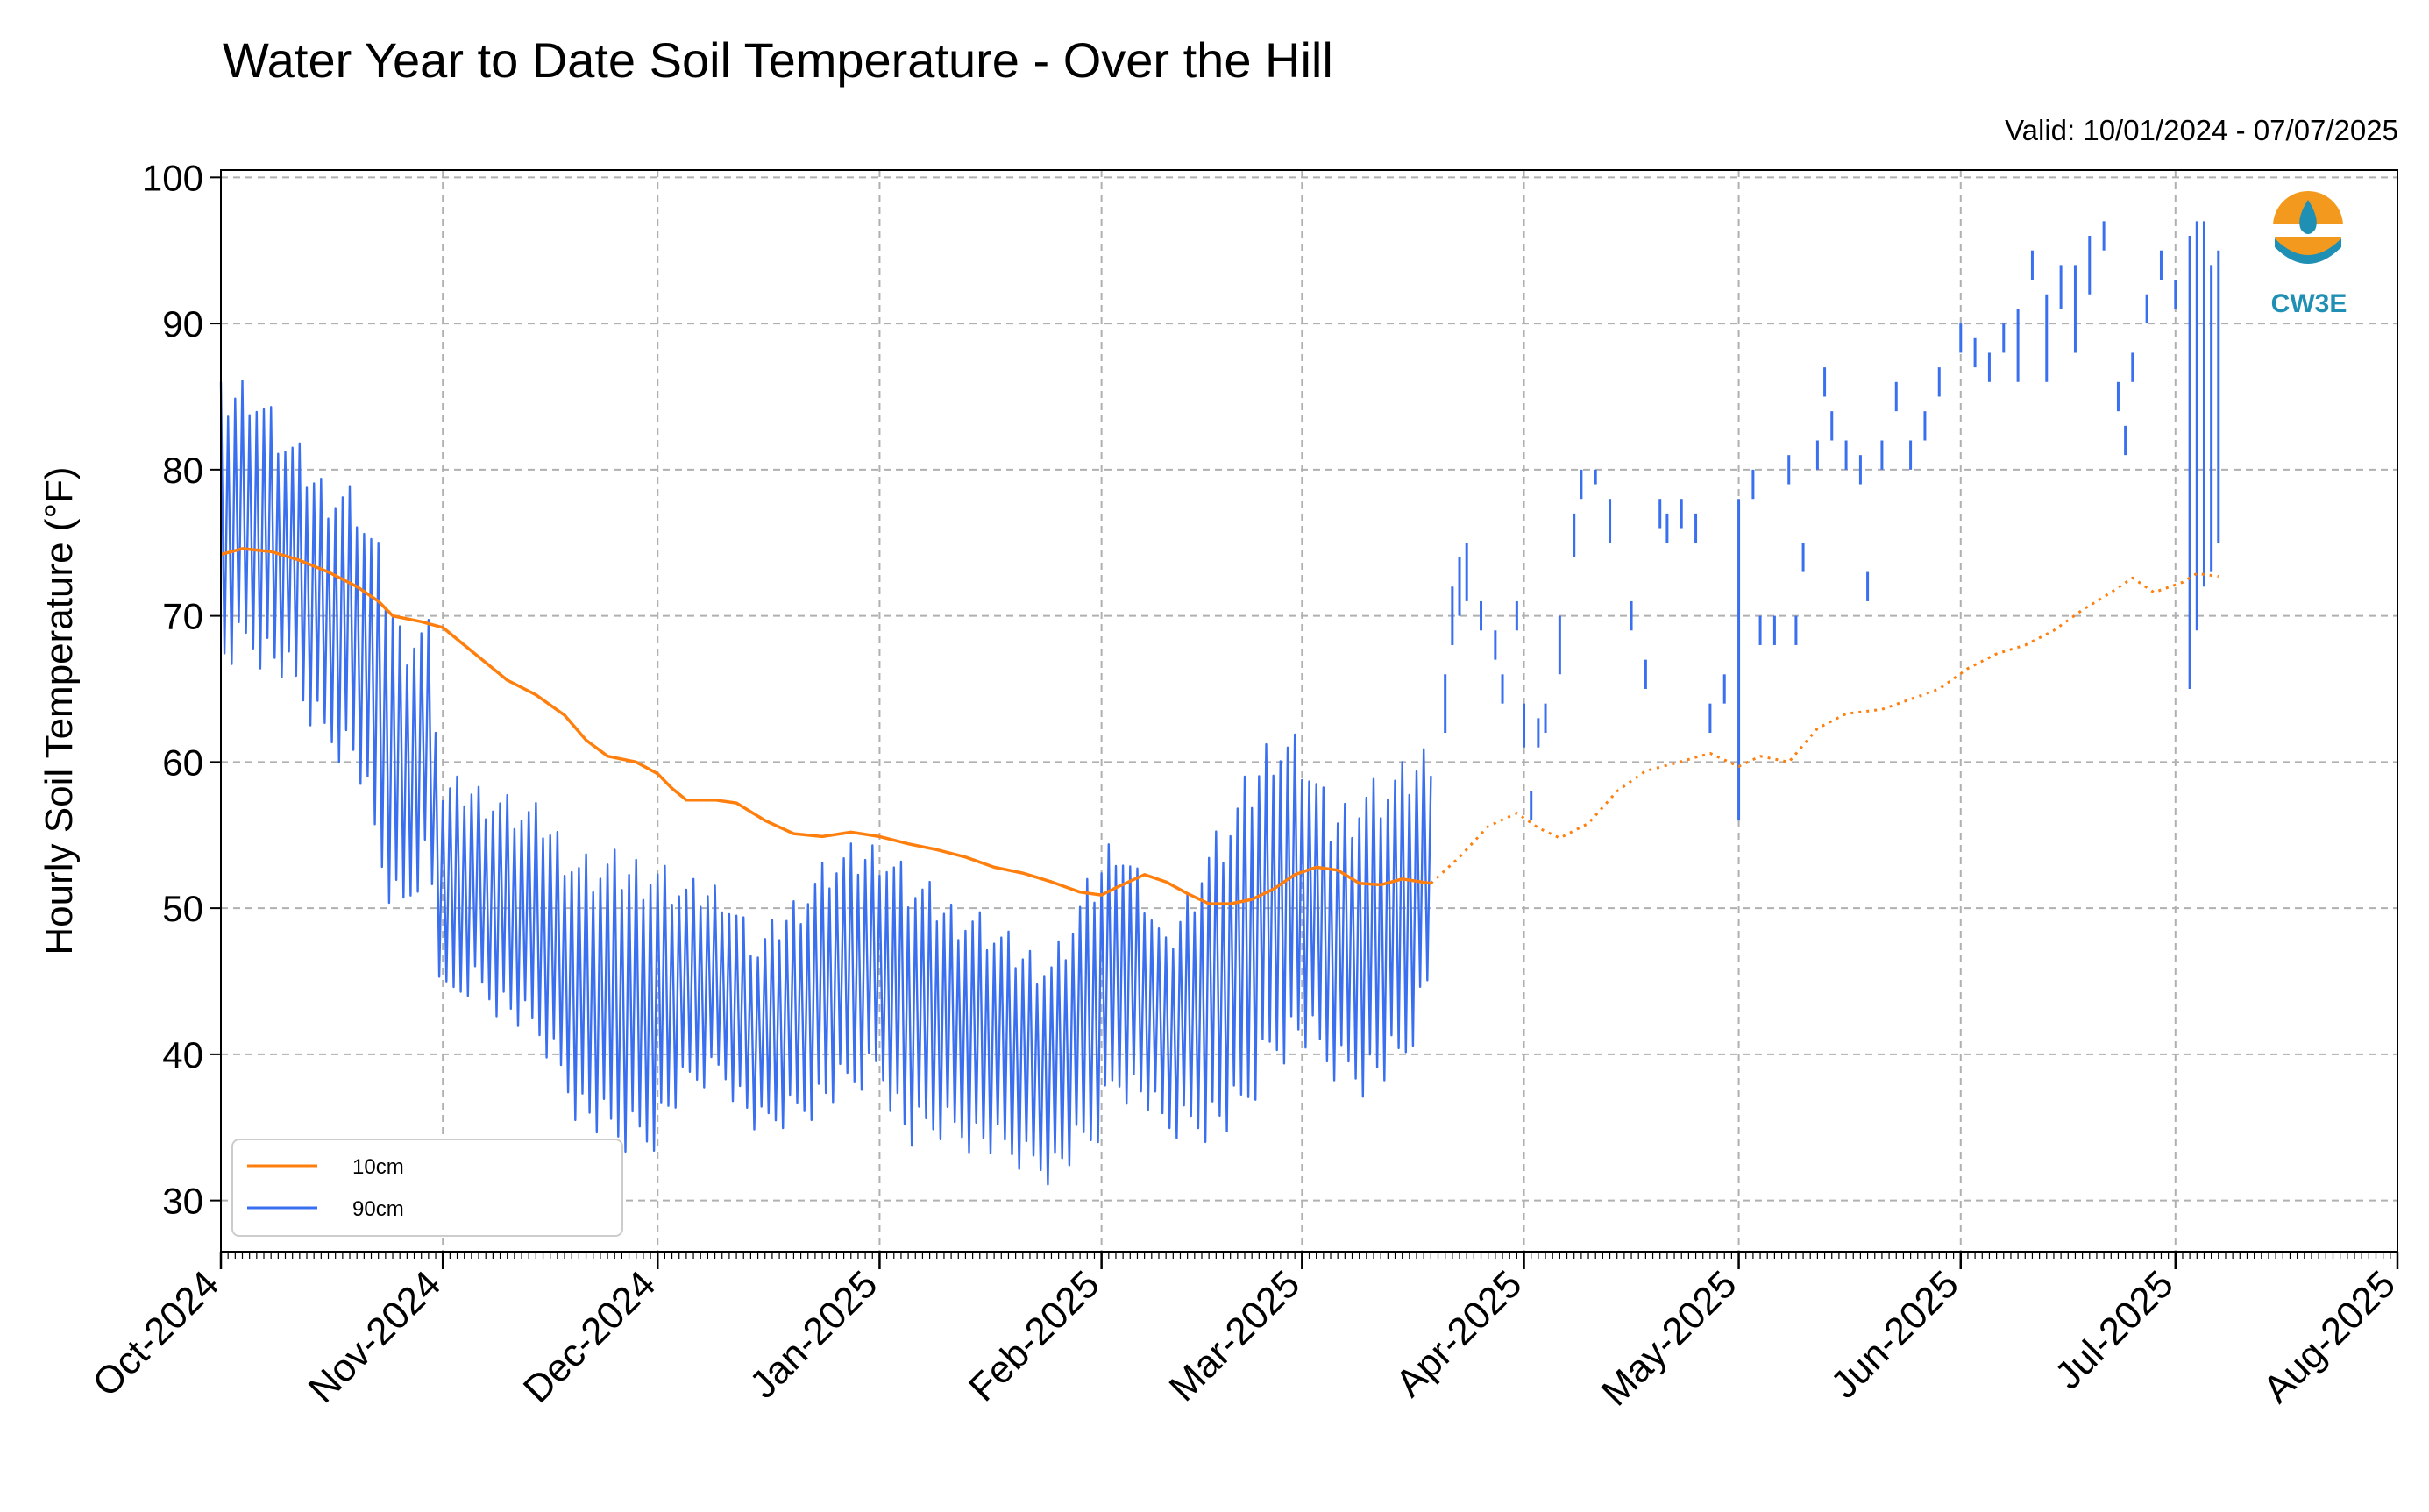  Describe the element at coordinates (59, 710) in the screenshot. I see `y-axis-label: Hourly Soil Temperature (°F)` at that location.